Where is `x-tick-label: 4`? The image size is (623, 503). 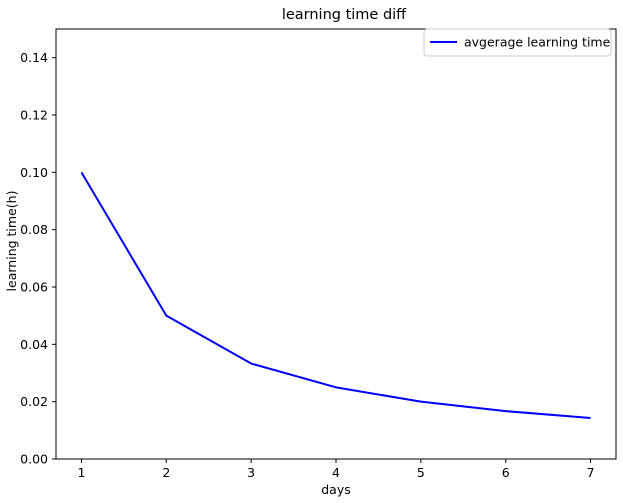
x-tick-label: 4 is located at coordinates (336, 472).